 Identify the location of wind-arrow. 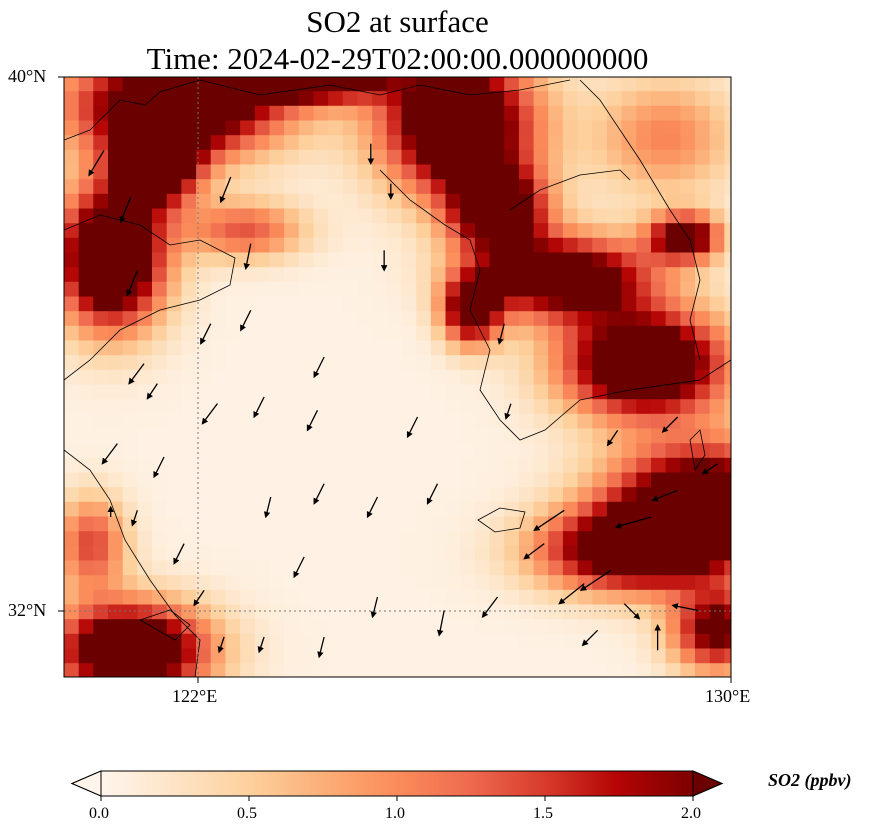
(490, 607).